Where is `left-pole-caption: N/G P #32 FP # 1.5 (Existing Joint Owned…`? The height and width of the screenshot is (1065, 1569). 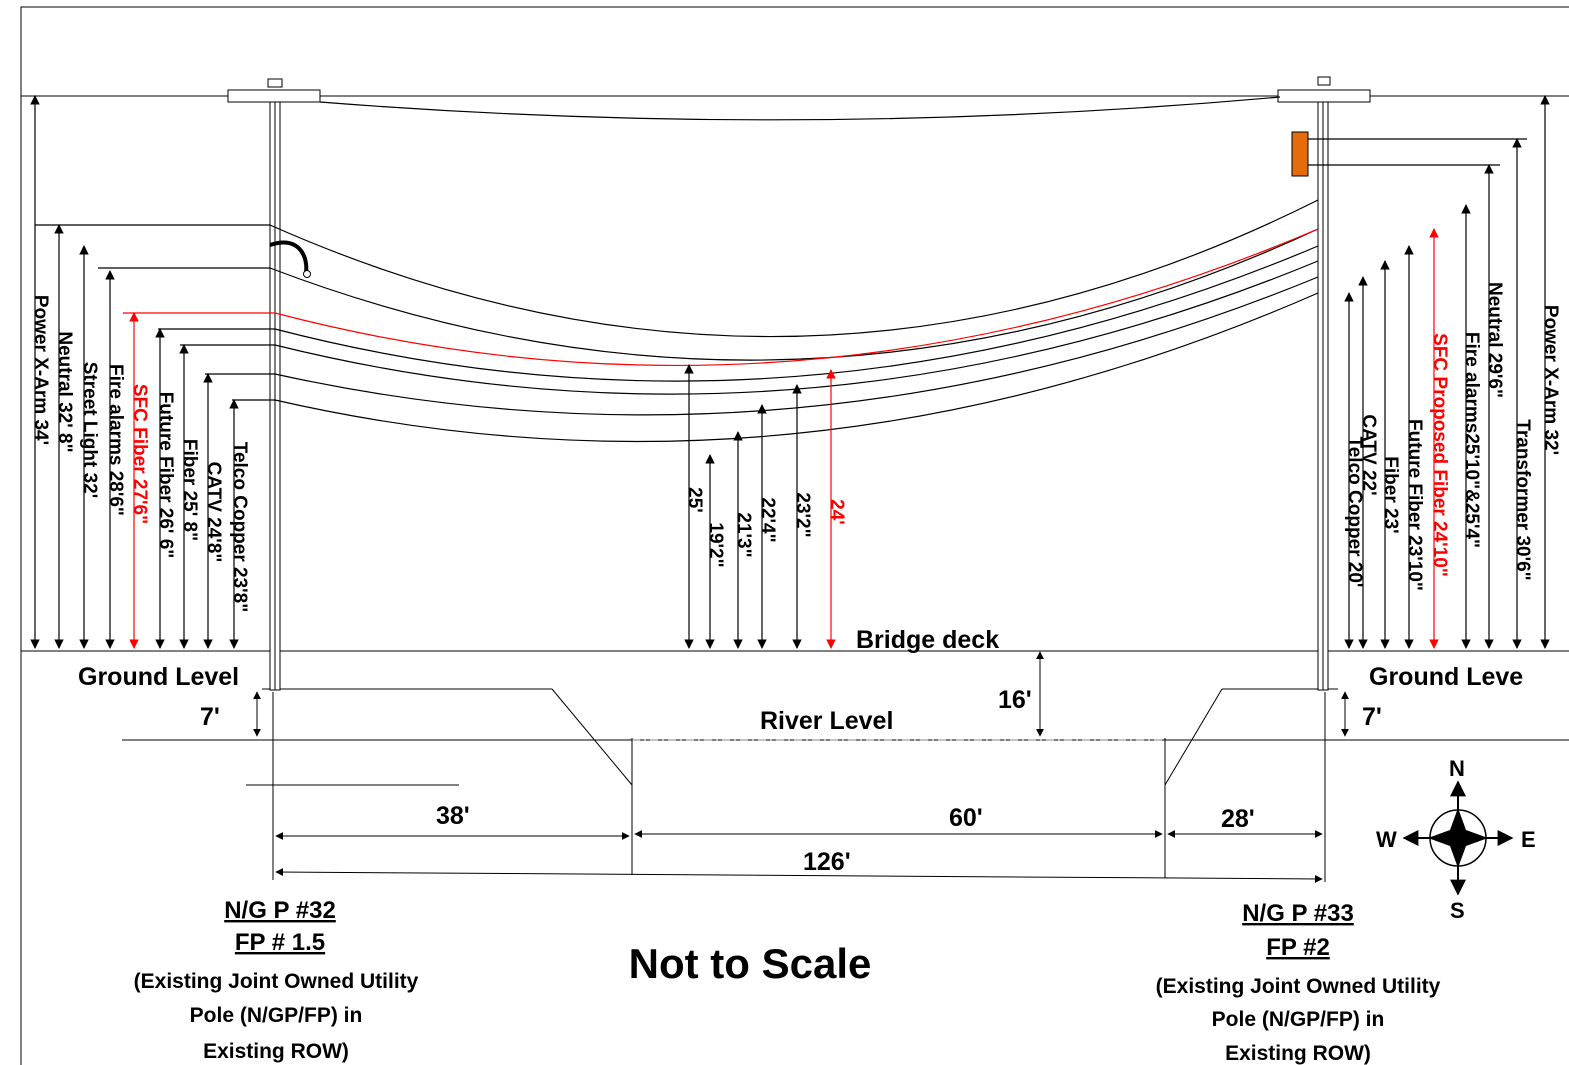 left-pole-caption: N/G P #32 FP # 1.5 (Existing Joint Owned… is located at coordinates (276, 980).